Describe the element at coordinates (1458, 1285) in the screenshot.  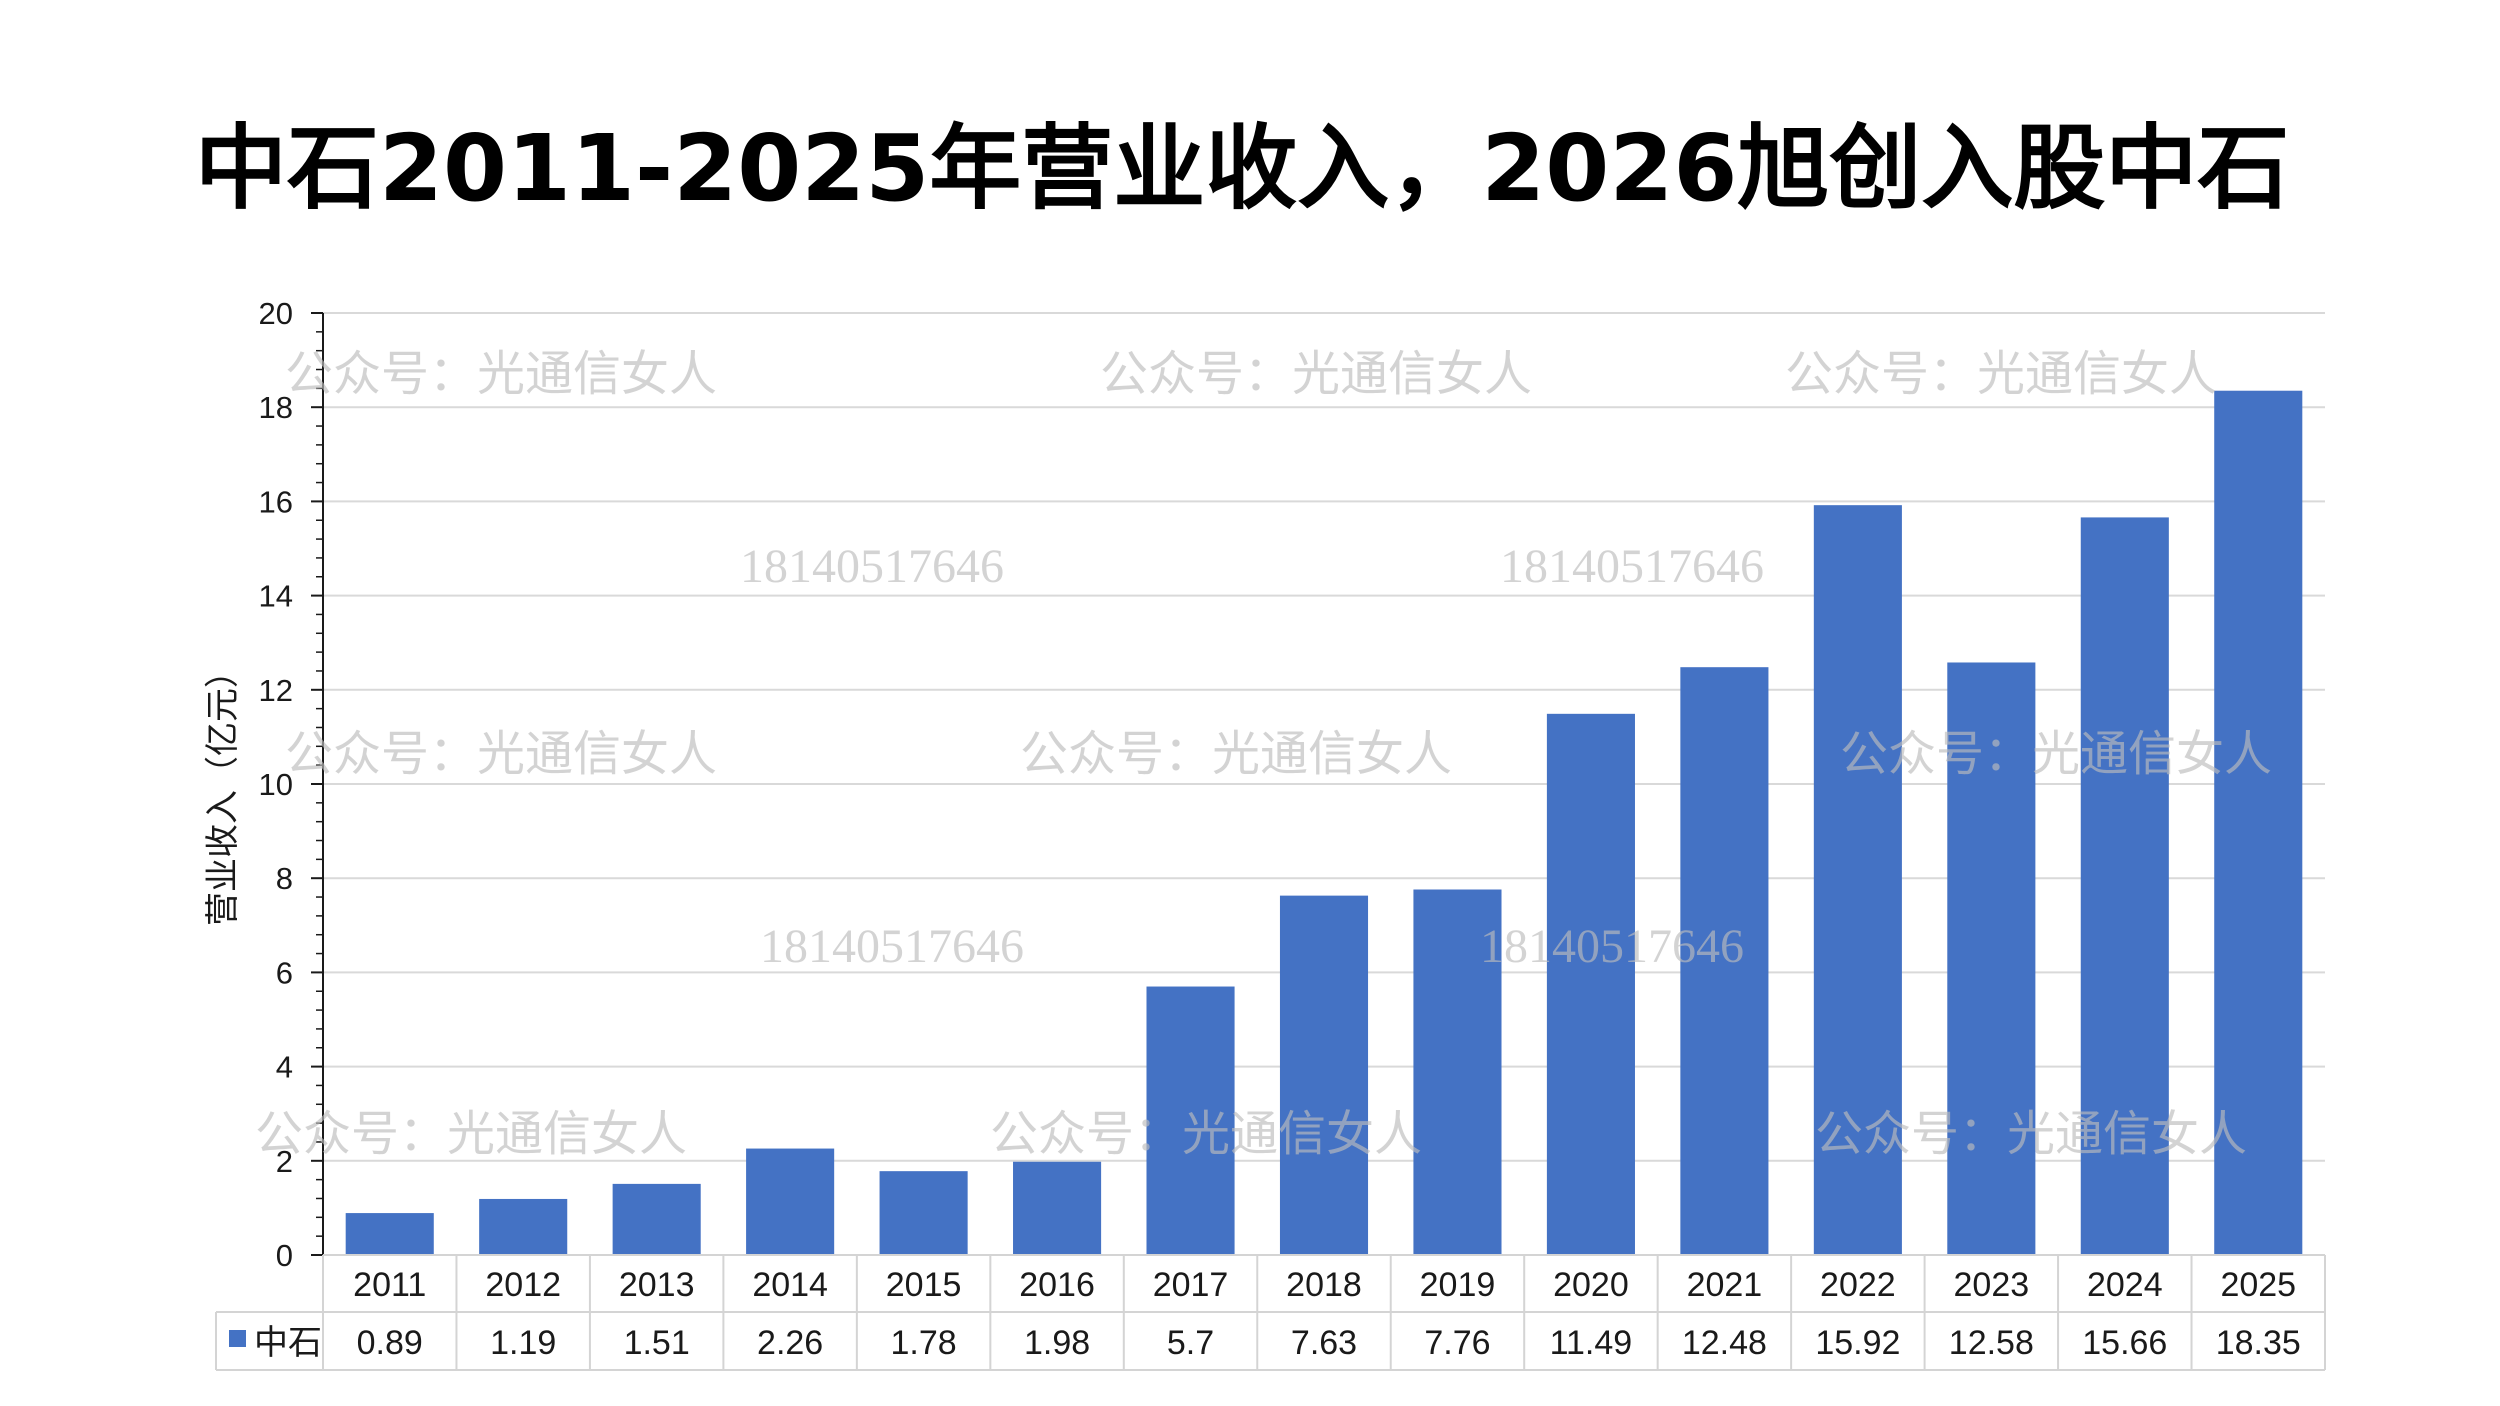
I see `x-tick-label: 2019` at that location.